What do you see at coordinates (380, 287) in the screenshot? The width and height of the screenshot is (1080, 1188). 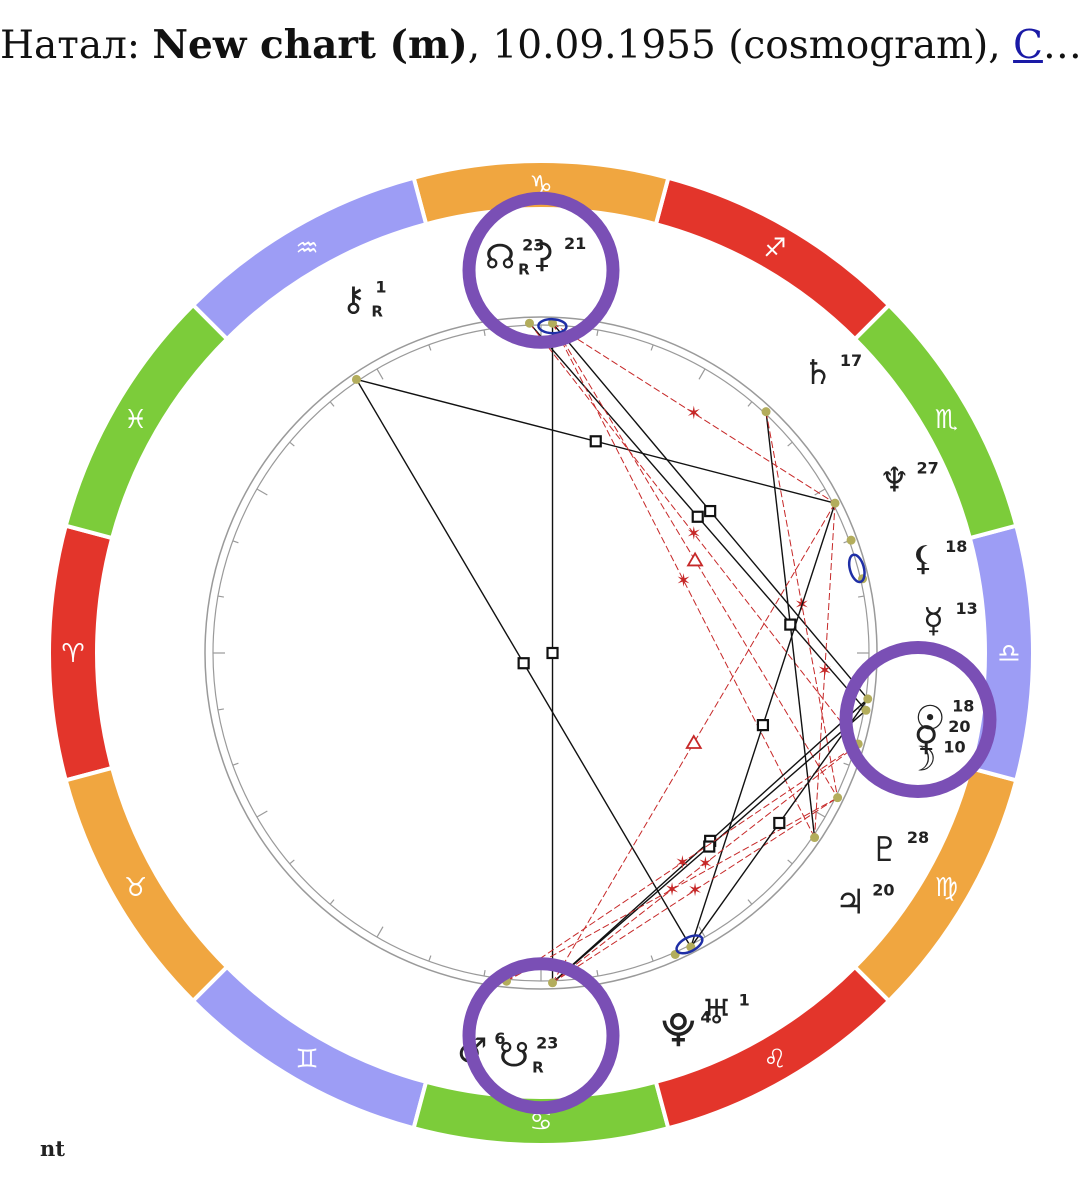 I see `chiron-degree: 1` at bounding box center [380, 287].